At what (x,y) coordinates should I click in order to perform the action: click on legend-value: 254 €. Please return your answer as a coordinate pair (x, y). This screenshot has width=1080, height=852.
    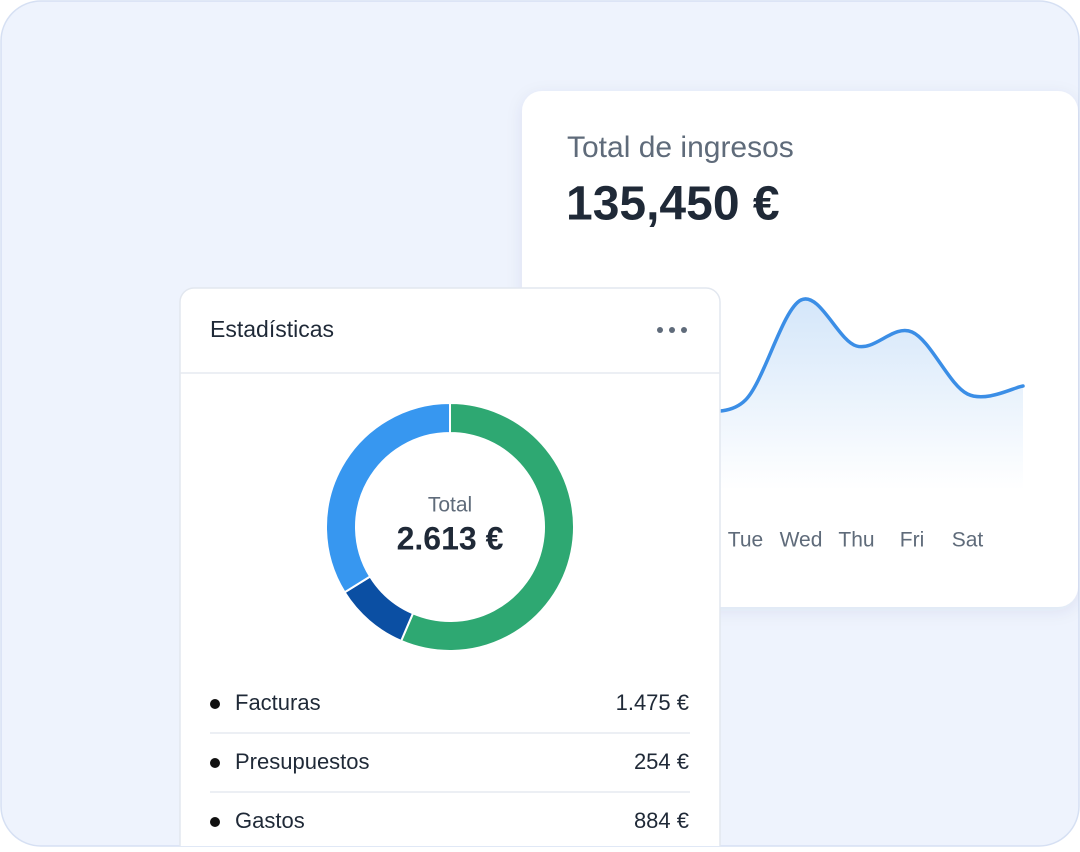
    Looking at the image, I should click on (661, 761).